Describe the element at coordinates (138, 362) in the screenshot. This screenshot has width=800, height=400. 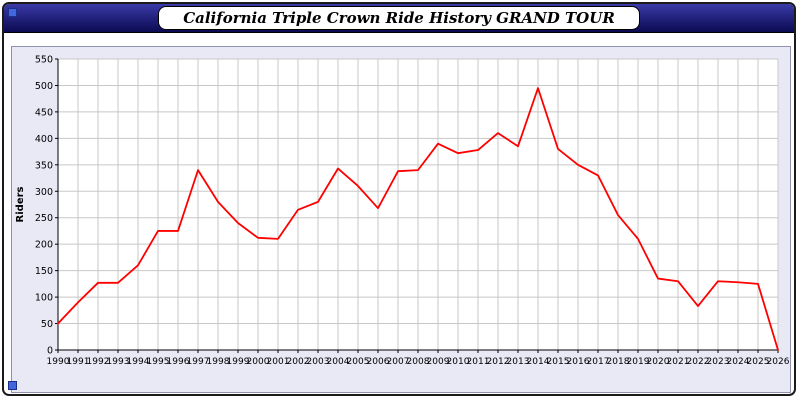
I see `svg-text: 1994` at that location.